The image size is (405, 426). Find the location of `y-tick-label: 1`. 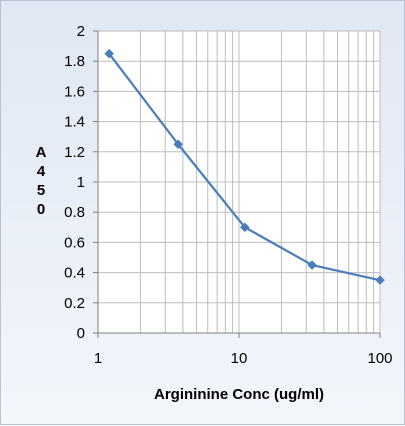

y-tick-label: 1 is located at coordinates (81, 182).